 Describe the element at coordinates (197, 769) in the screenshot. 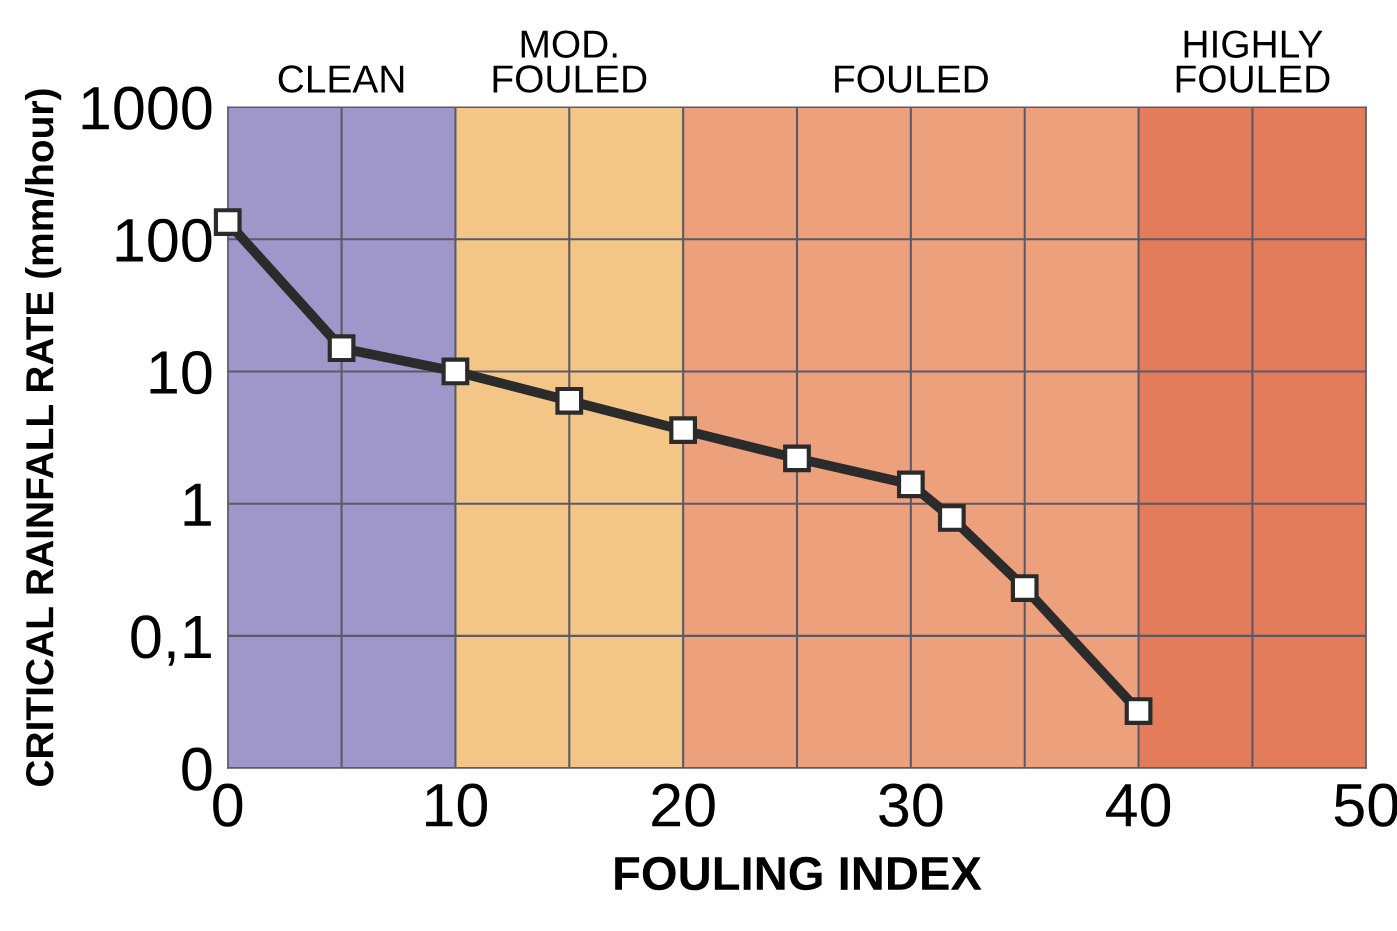

I see `y-tick-label: 0` at that location.